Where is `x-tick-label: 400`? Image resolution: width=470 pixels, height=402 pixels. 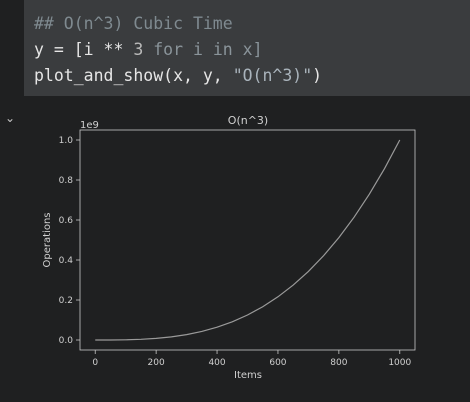
x-tick-label: 400 is located at coordinates (216, 363).